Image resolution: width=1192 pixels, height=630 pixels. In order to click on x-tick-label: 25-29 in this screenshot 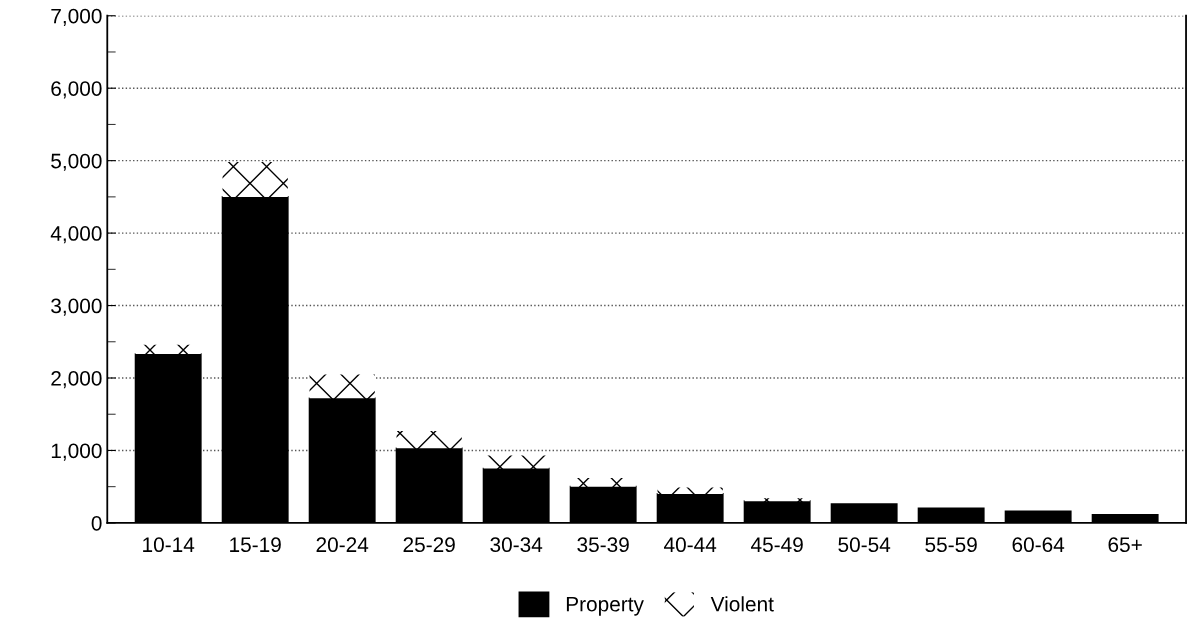, I will do `click(429, 545)`.